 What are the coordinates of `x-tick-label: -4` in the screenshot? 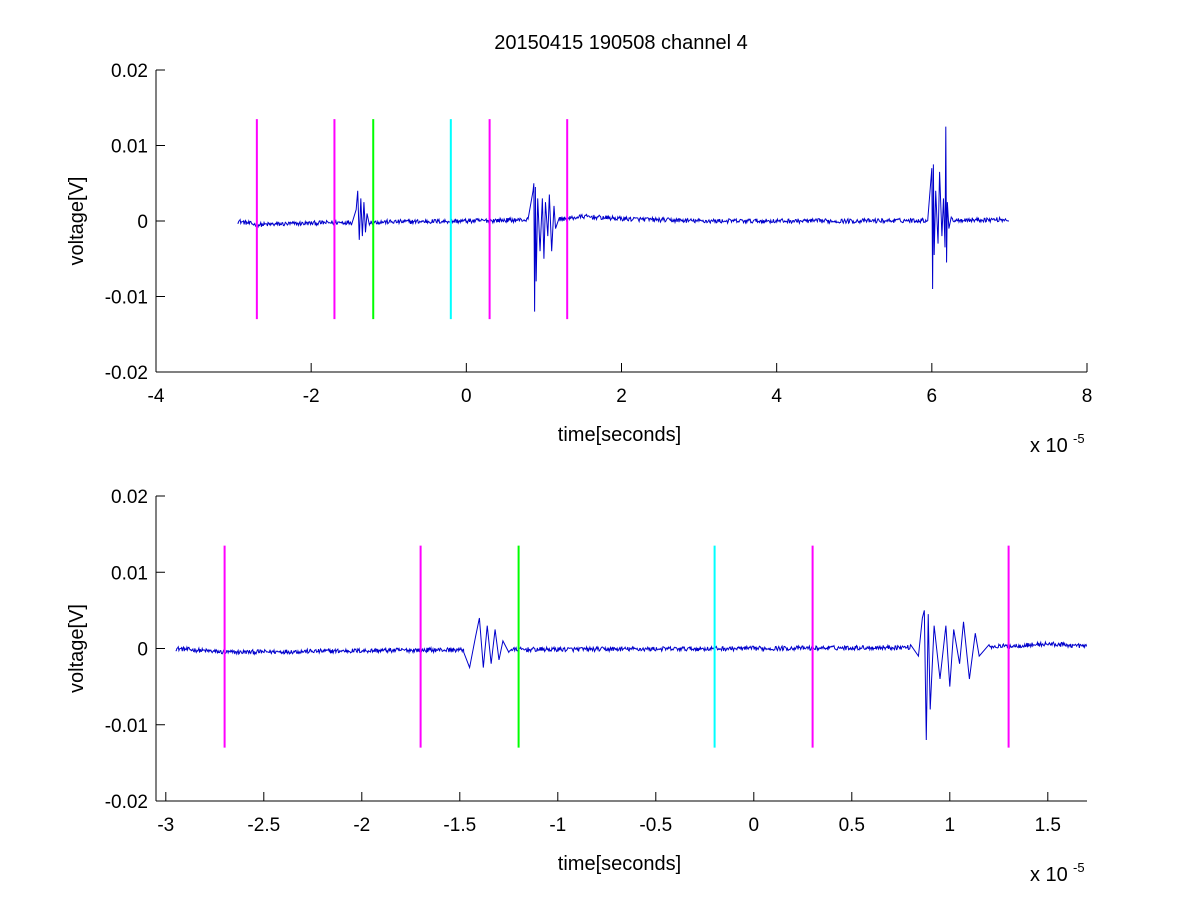 It's located at (156, 396).